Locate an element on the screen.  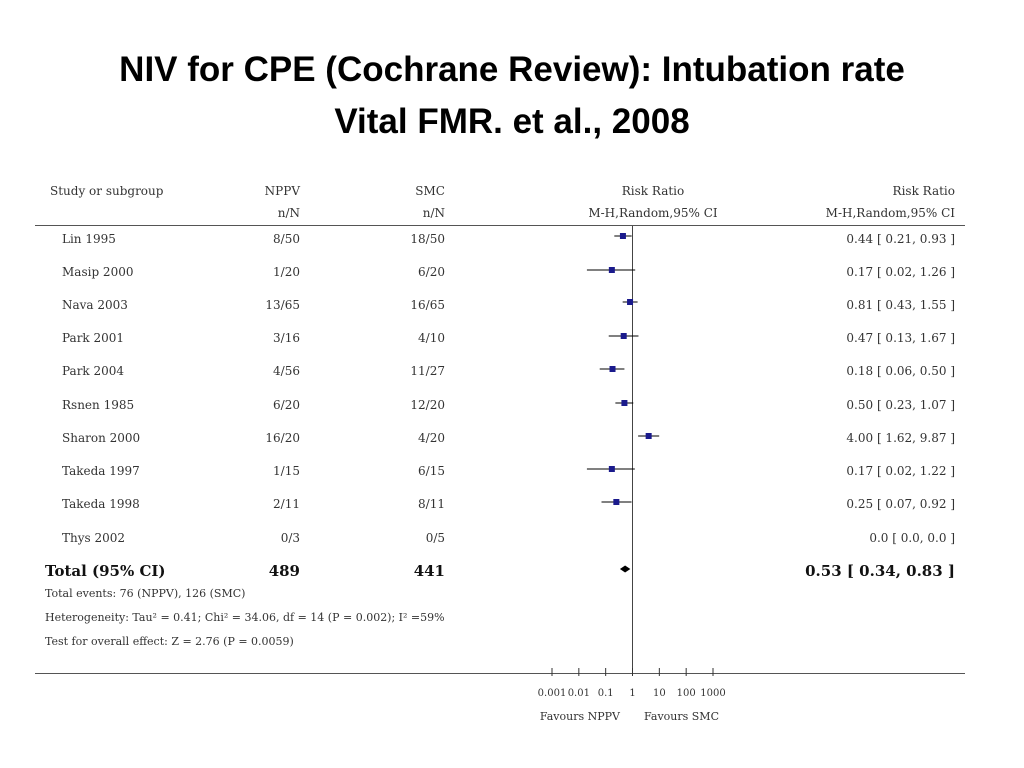
nppv-count: 3/16 is located at coordinates (286, 338).